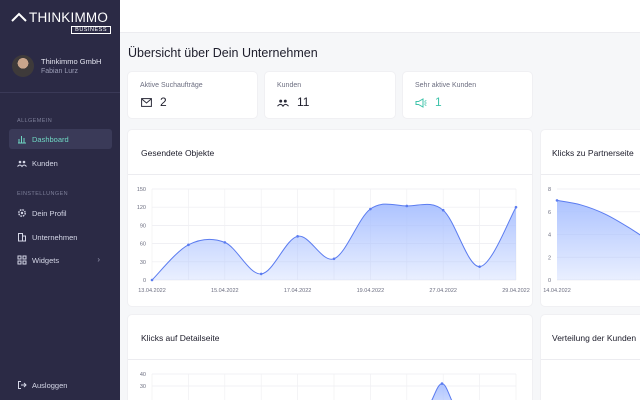 The width and height of the screenshot is (640, 400). I want to click on bar-chart-icon, so click(22, 139).